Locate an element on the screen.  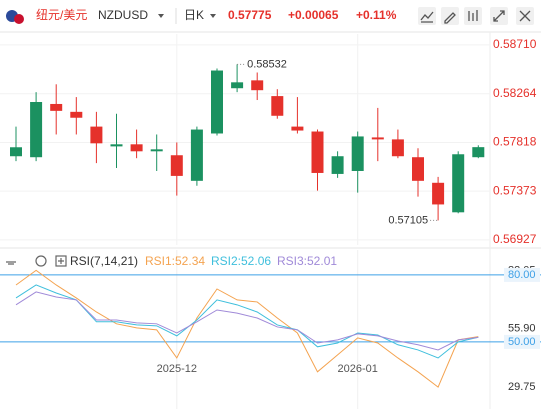
period: 日K is located at coordinates (194, 15).